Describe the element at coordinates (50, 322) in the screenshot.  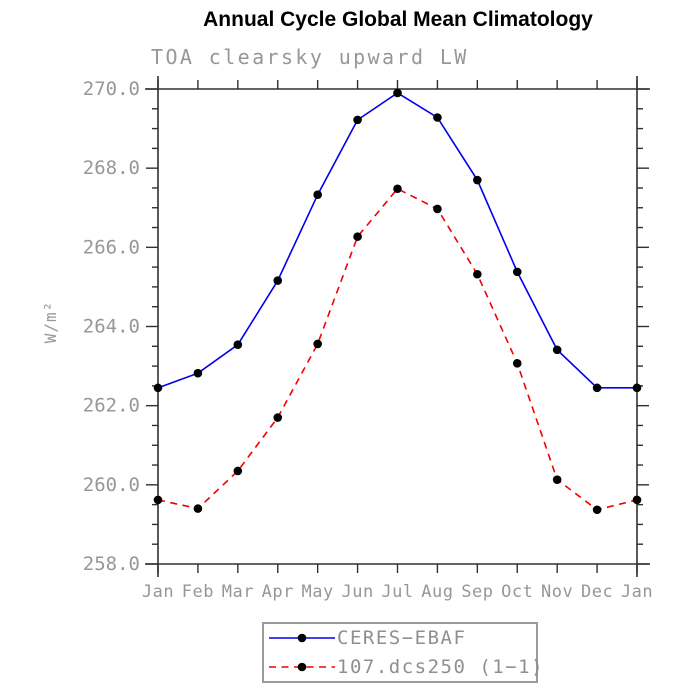
I see `y-axis-title: W/m²` at that location.